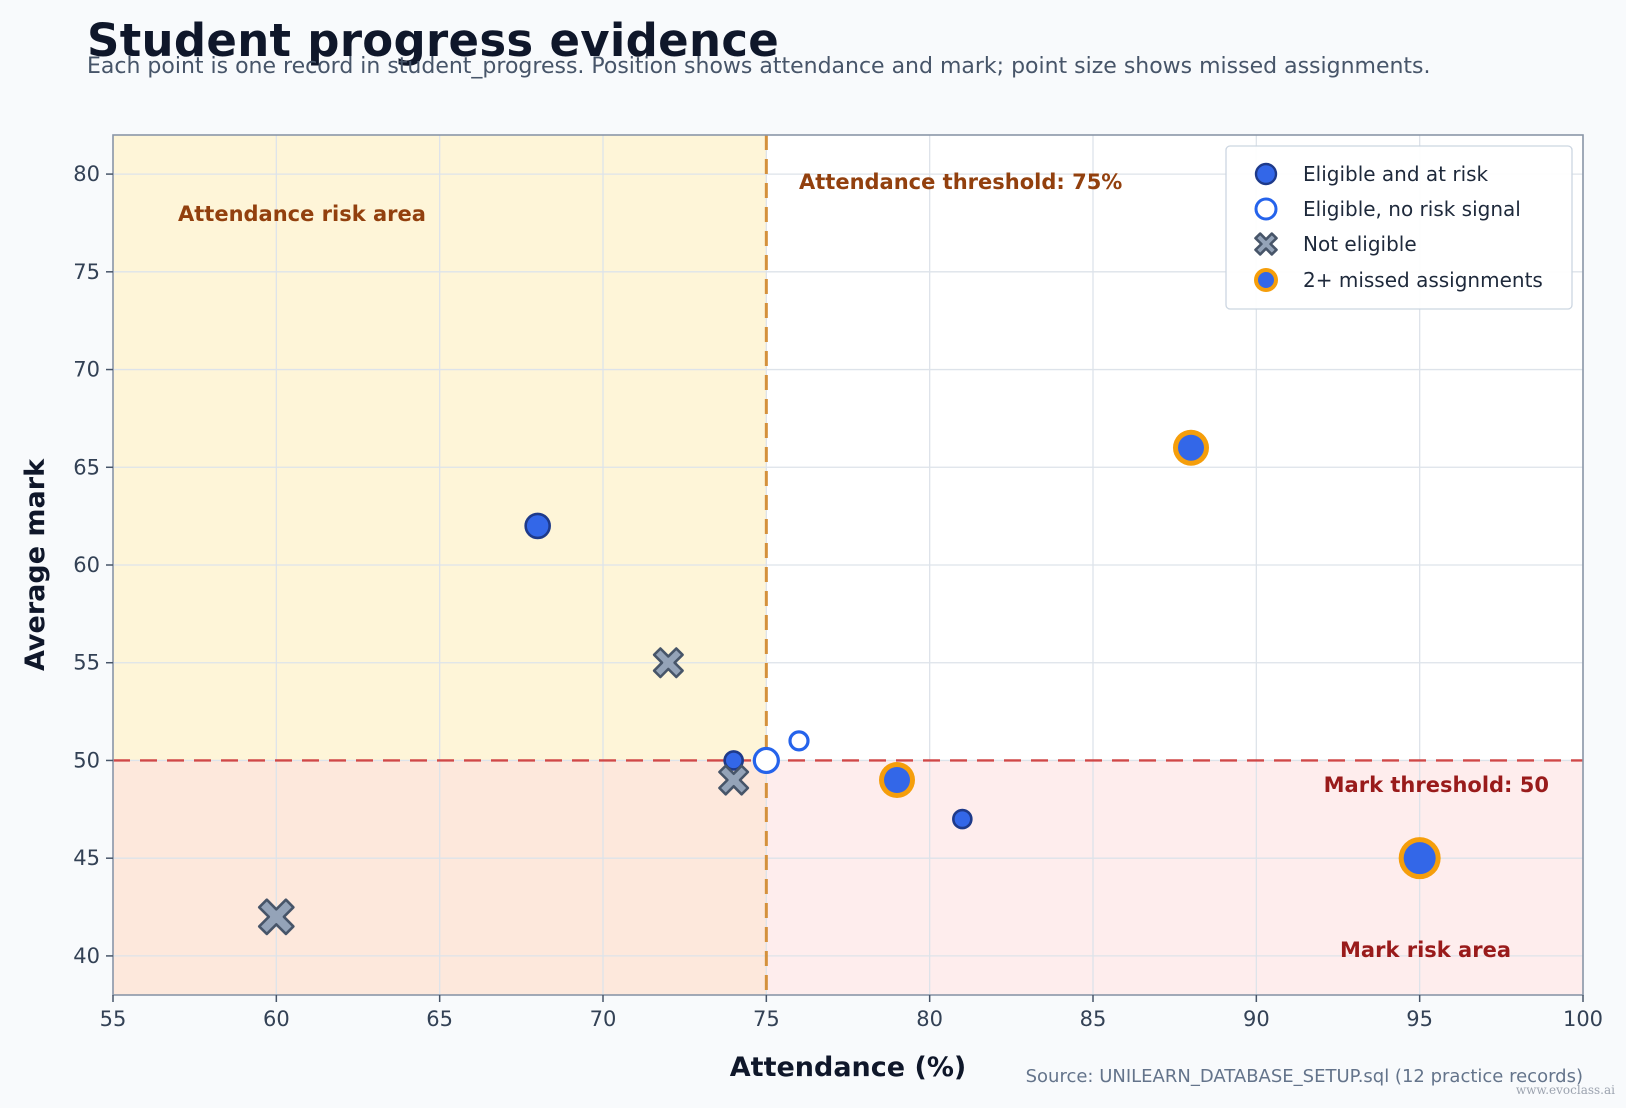 Image resolution: width=1626 pixels, height=1108 pixels. What do you see at coordinates (603, 1019) in the screenshot?
I see `x-tick-label: 70` at bounding box center [603, 1019].